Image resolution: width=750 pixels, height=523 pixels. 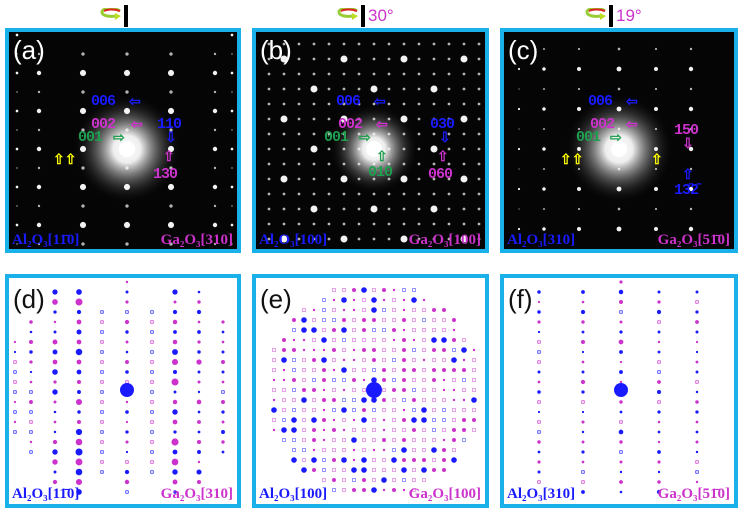 I want to click on rotation-arrow-icon, so click(x=110, y=14).